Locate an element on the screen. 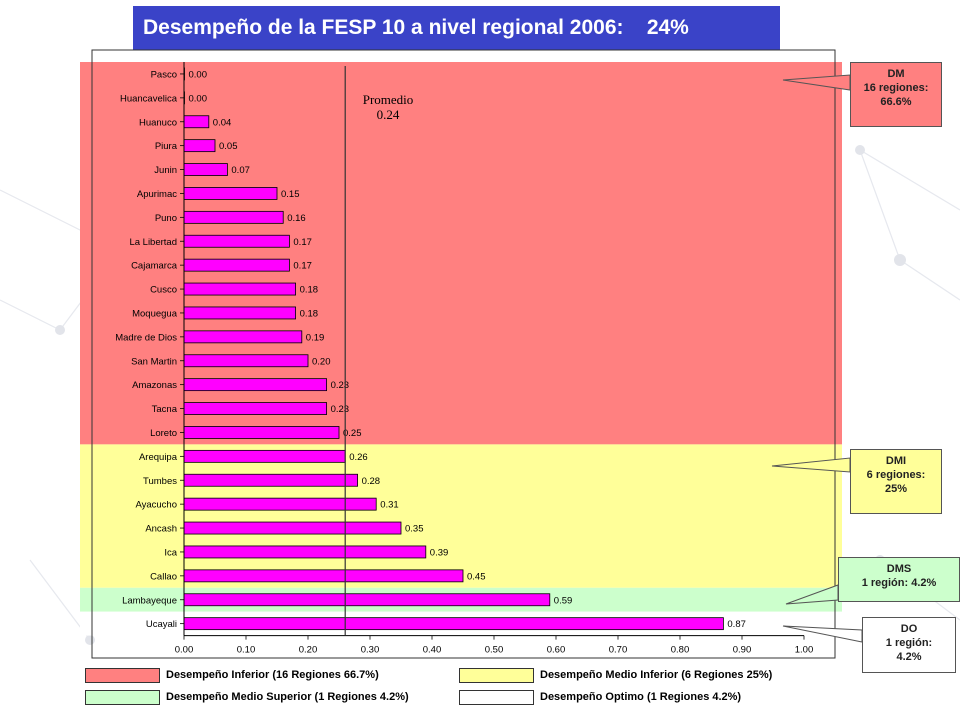 The width and height of the screenshot is (960, 720). value-label: 0.31 is located at coordinates (389, 505).